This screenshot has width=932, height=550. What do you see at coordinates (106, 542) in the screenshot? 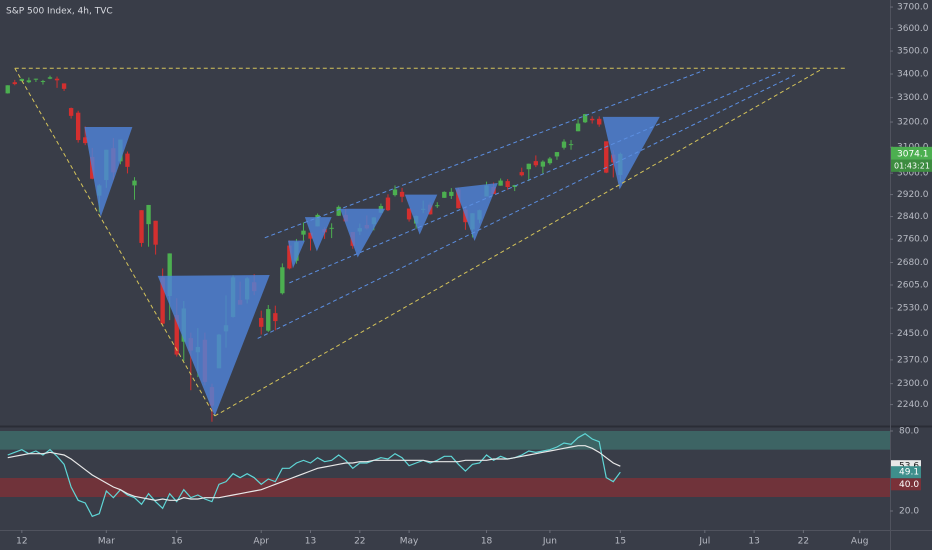
I see `x-tick-label: Mar` at bounding box center [106, 542].